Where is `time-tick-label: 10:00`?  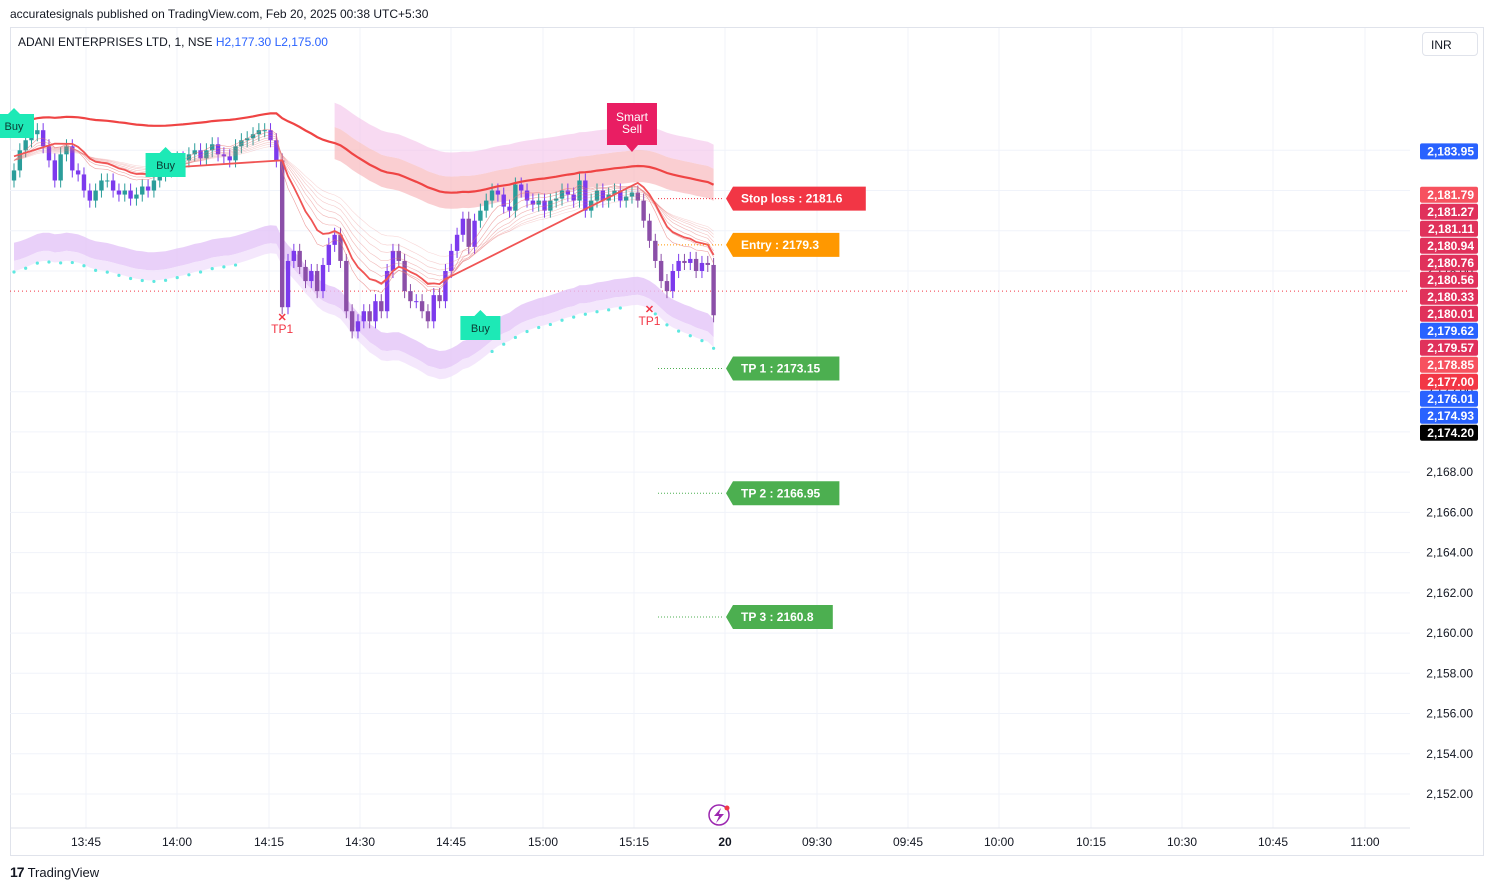 time-tick-label: 10:00 is located at coordinates (999, 842).